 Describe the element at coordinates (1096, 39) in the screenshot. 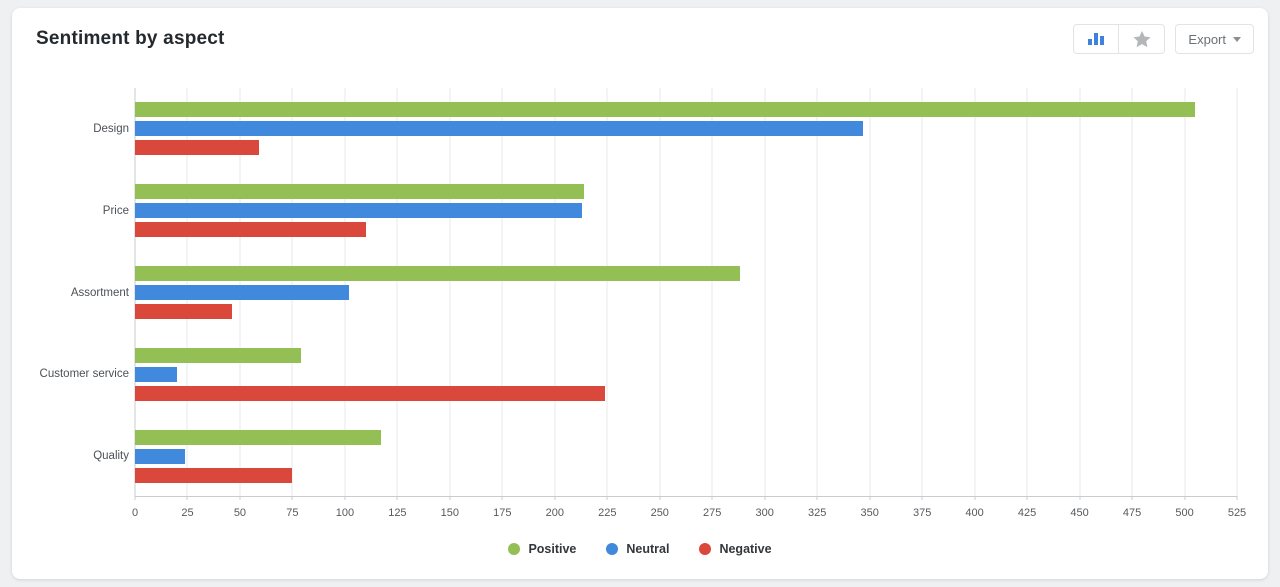

I see `chart-type-bar-button` at that location.